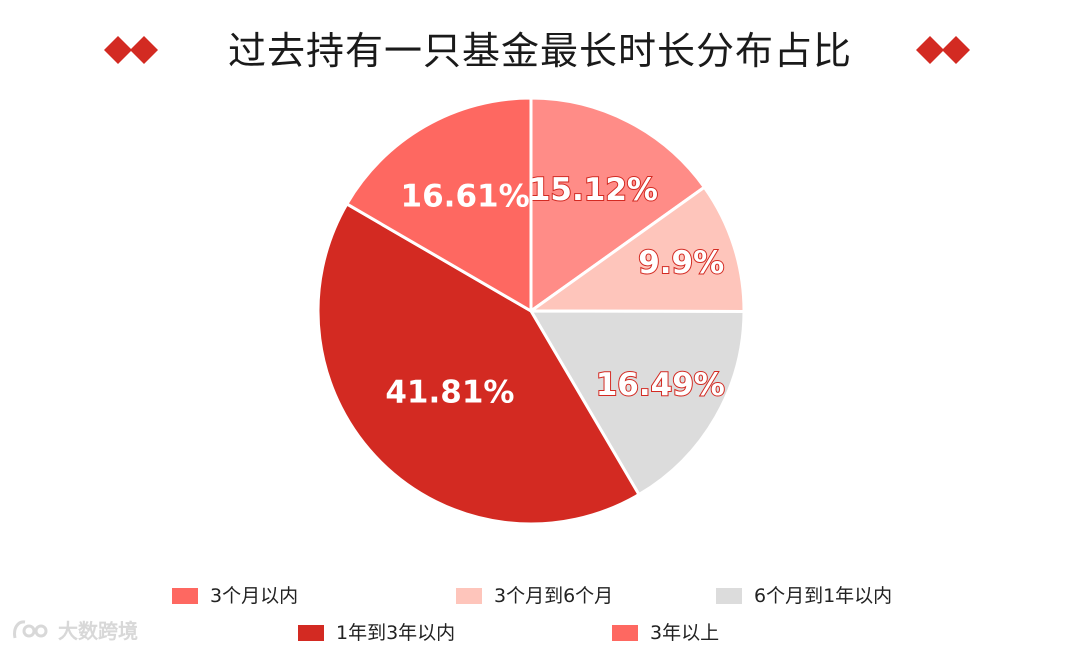  What do you see at coordinates (554, 596) in the screenshot?
I see `legend-label: 3个月到6个月` at bounding box center [554, 596].